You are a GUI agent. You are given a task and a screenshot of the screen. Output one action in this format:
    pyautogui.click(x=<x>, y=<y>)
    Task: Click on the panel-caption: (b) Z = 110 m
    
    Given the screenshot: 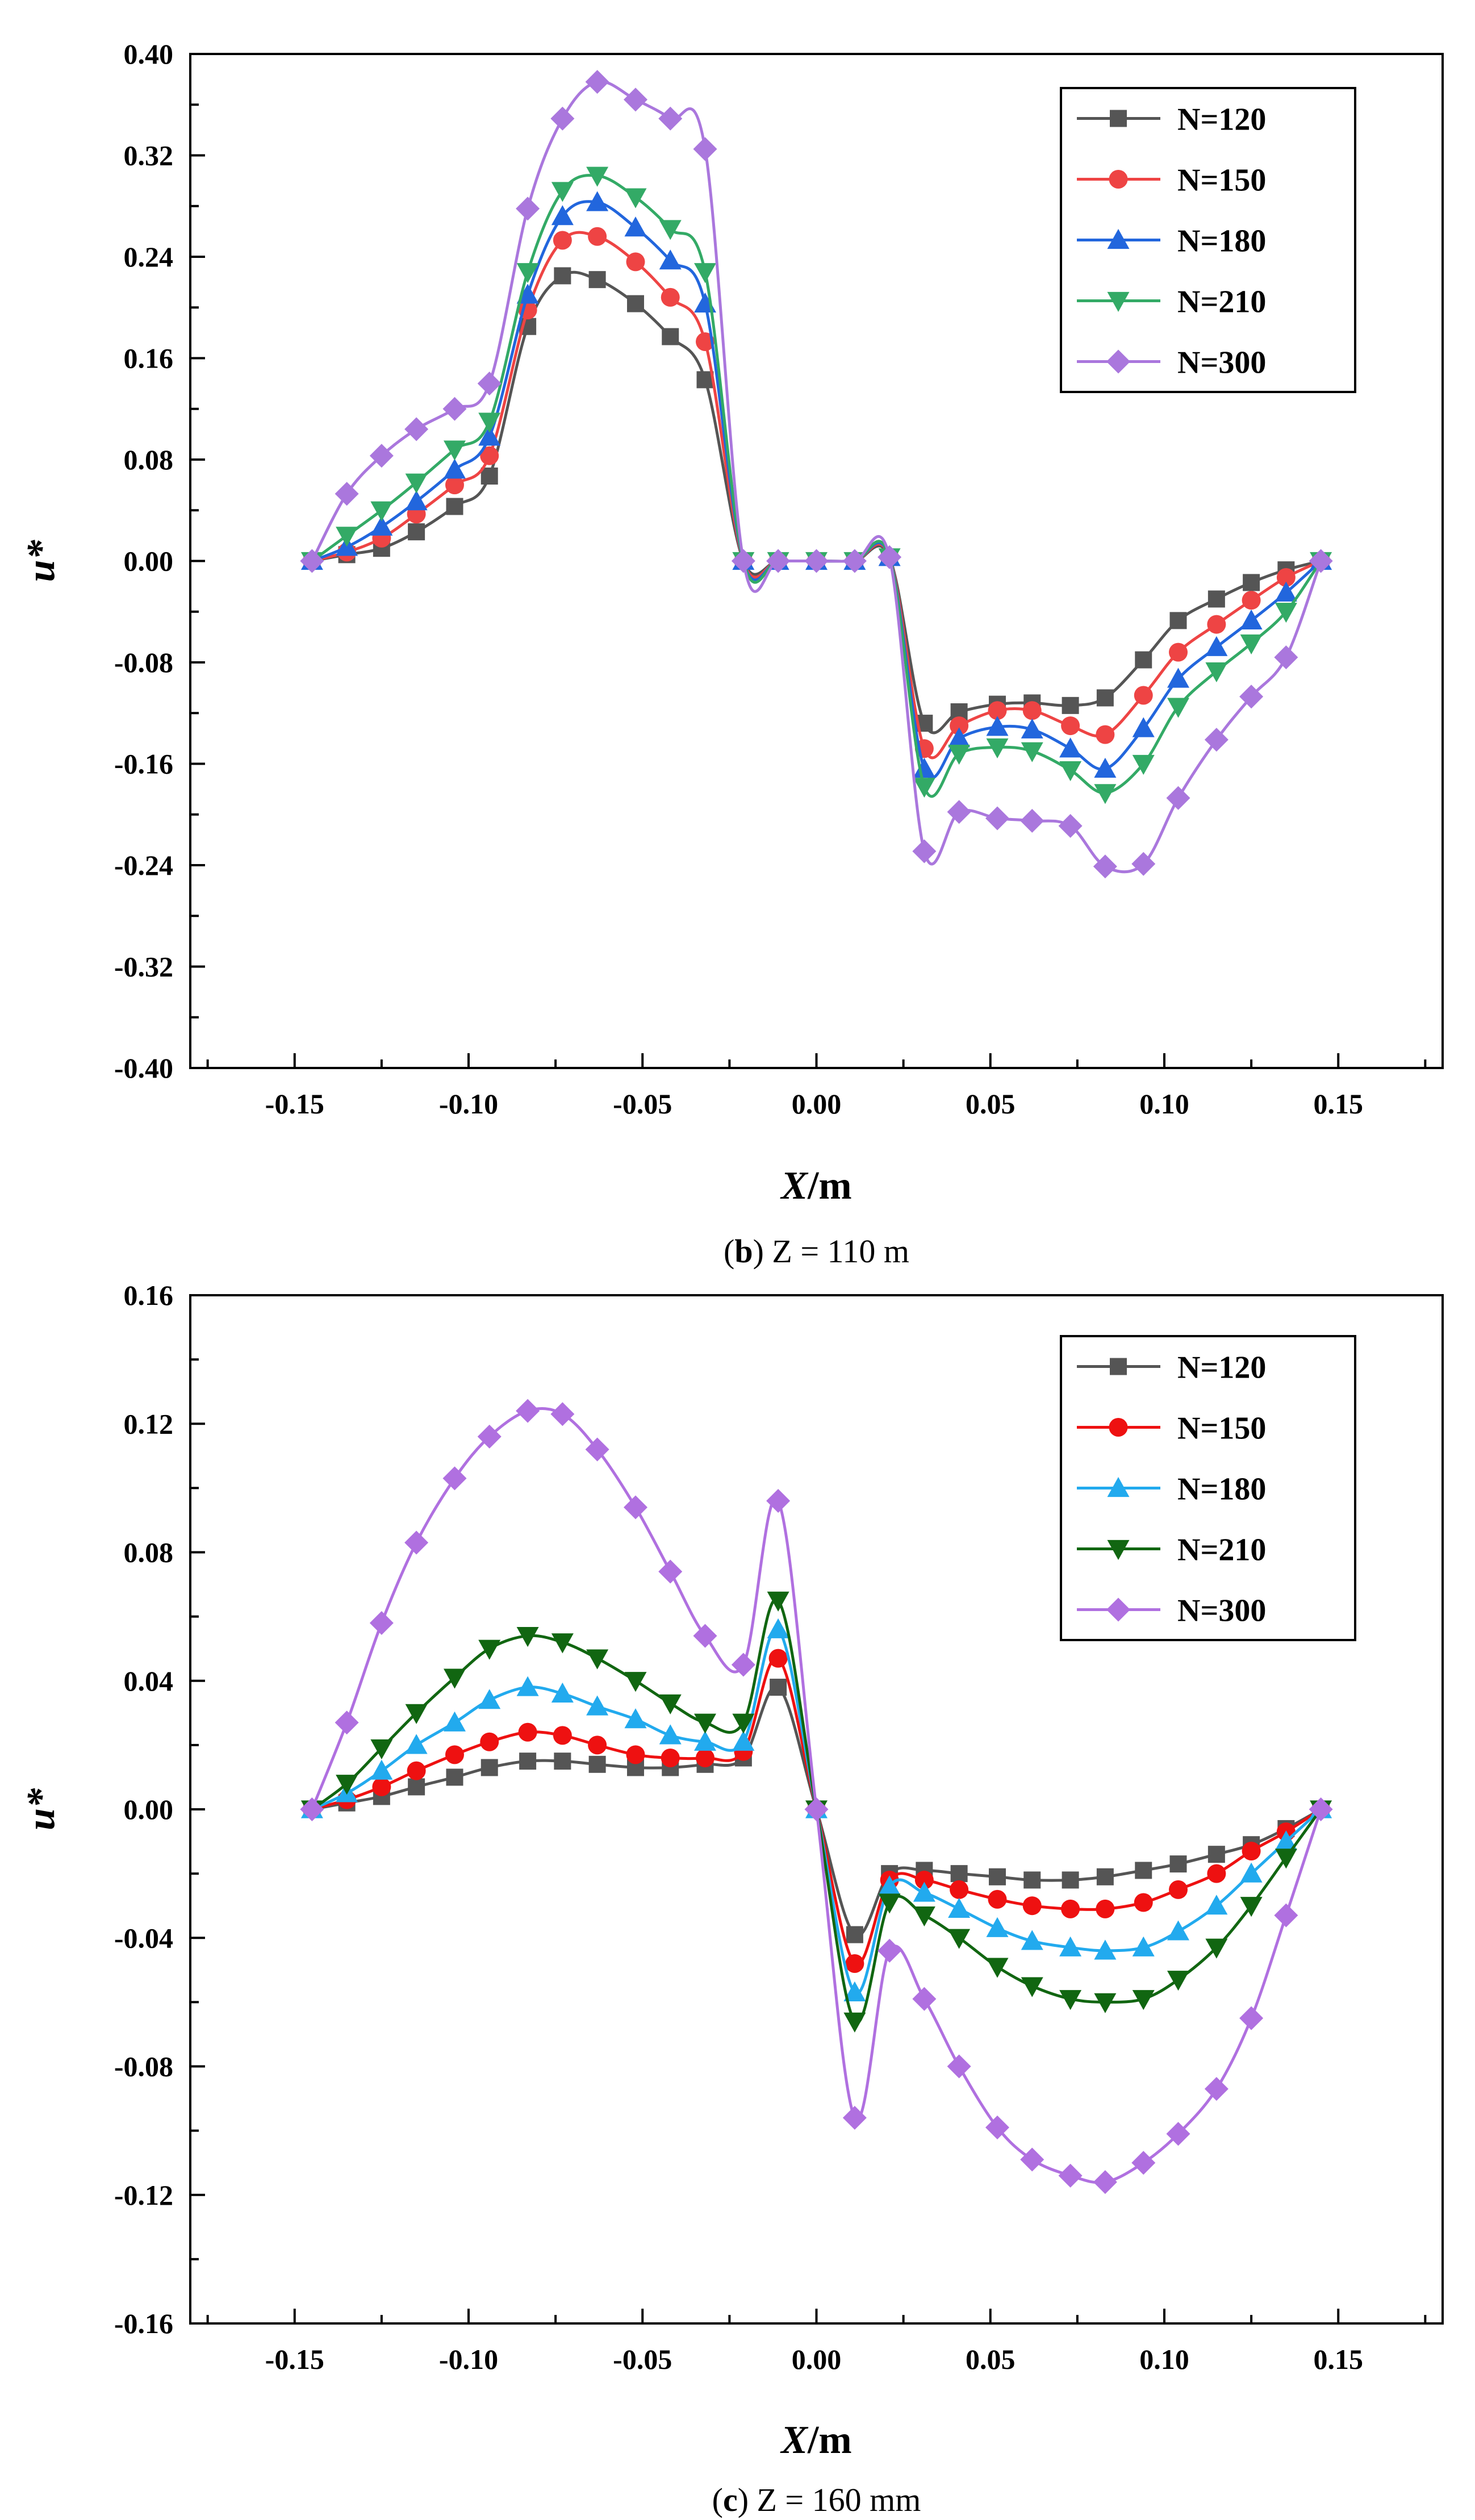 What is the action you would take?
    pyautogui.click(x=816, y=1251)
    